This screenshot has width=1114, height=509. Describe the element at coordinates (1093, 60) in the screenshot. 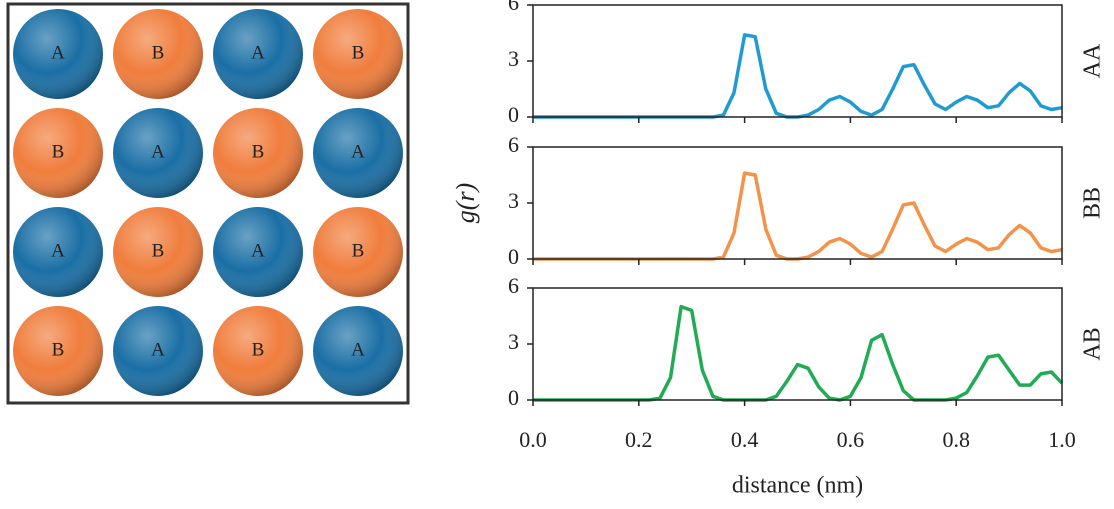

I see `series-label: AA` at that location.